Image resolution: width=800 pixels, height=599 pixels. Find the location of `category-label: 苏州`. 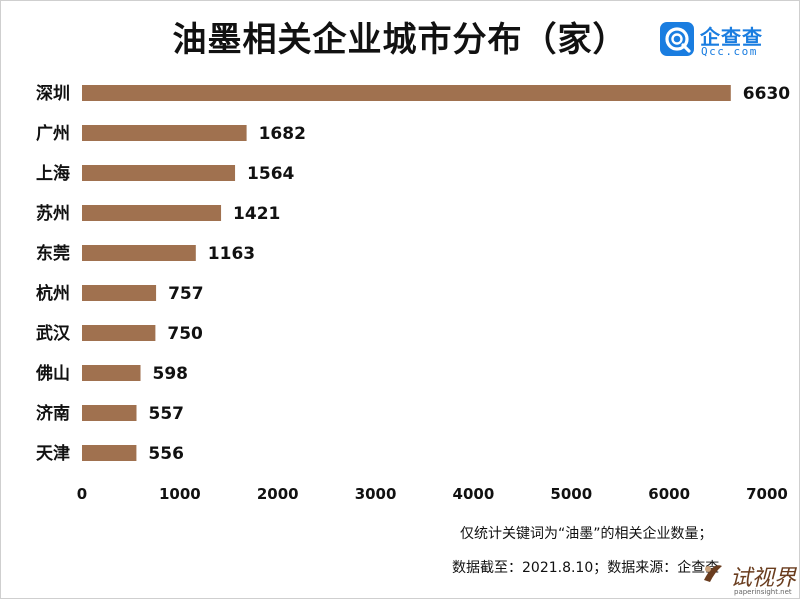

category-label: 苏州 is located at coordinates (53, 213).